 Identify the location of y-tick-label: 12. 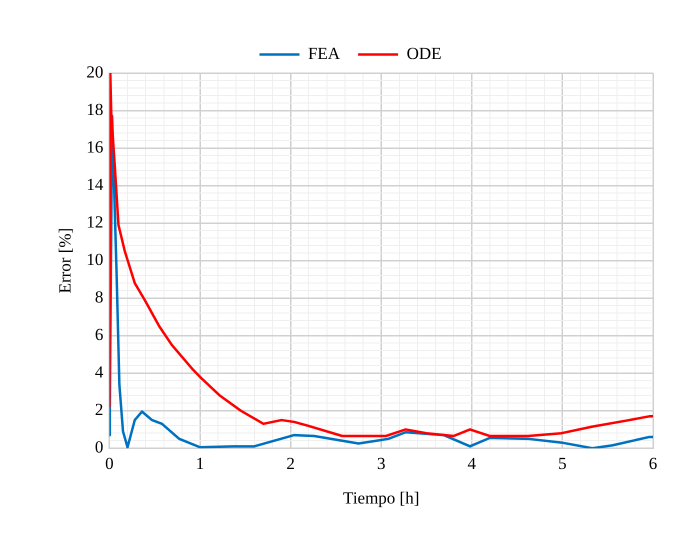
(95, 222).